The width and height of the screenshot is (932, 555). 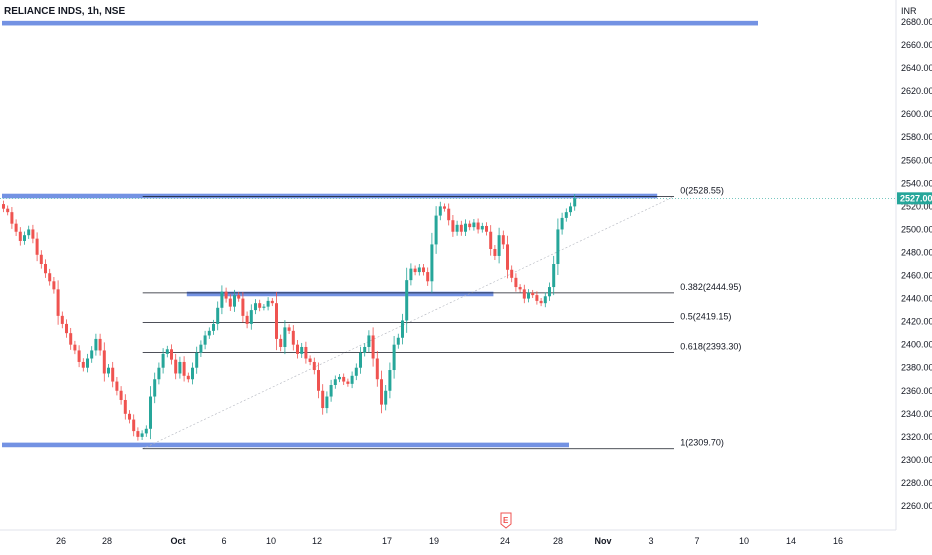 I want to click on top-resistance-zone, so click(x=380, y=23).